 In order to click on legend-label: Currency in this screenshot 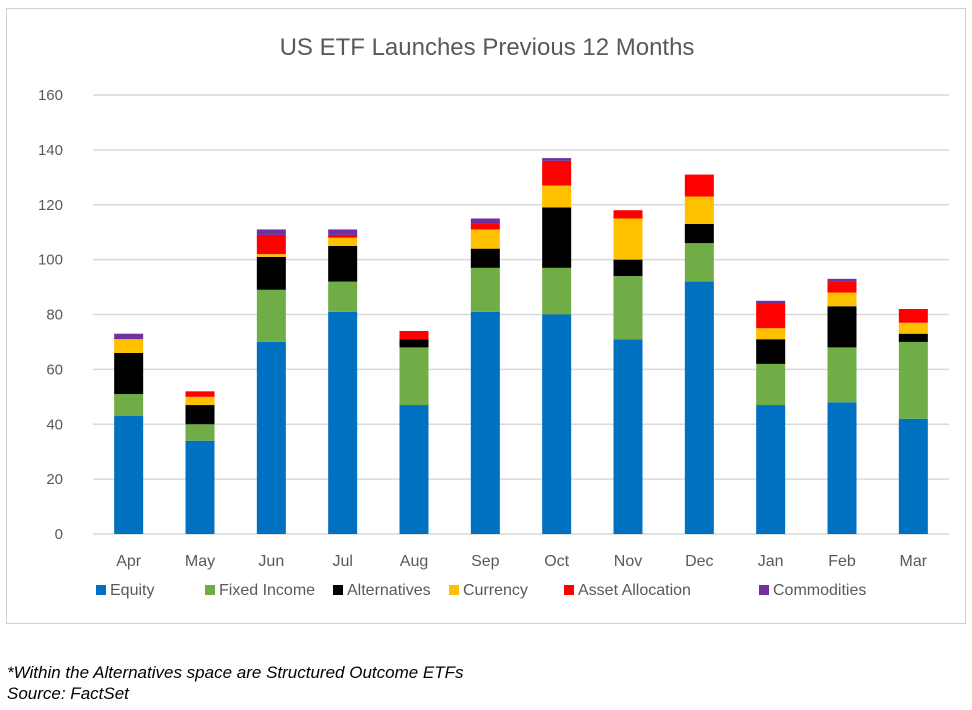, I will do `click(495, 590)`.